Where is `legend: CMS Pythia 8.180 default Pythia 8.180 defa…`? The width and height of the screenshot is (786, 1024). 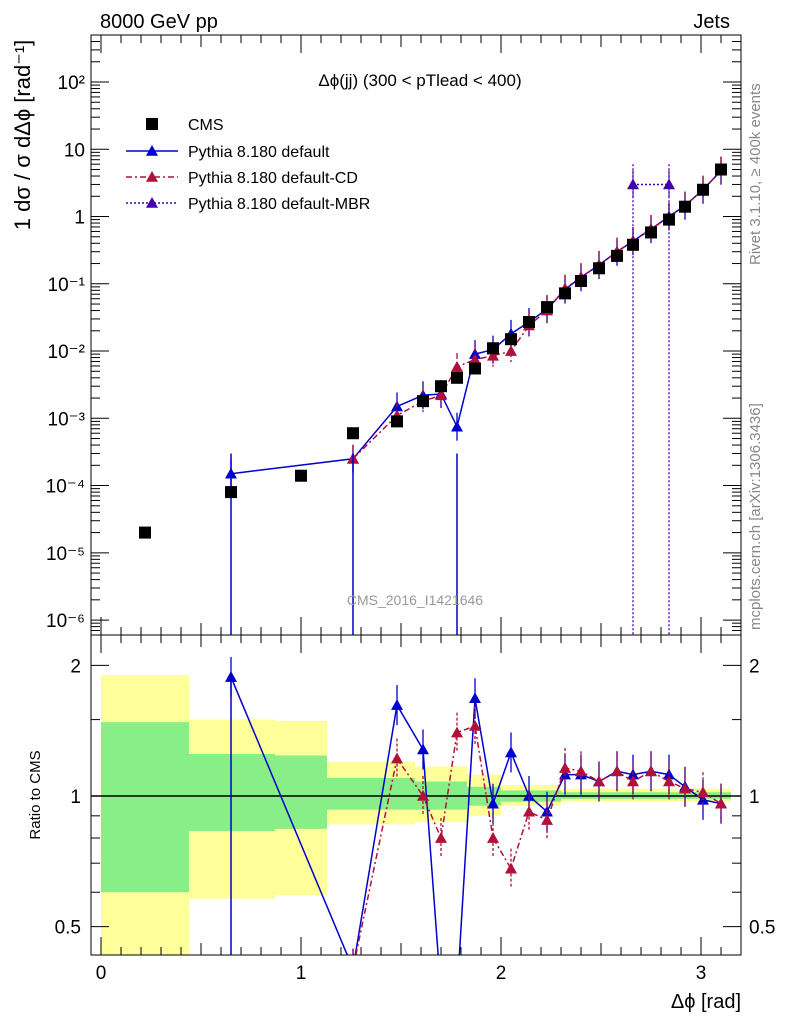
legend: CMS Pythia 8.180 default Pythia 8.180 defa… is located at coordinates (248, 165).